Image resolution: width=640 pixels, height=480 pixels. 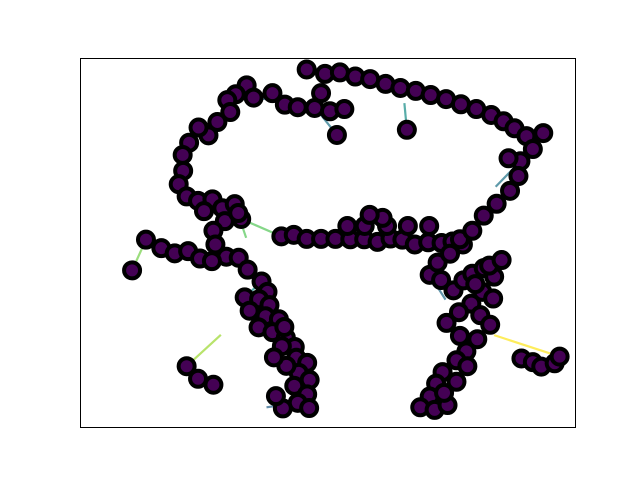 What do you see at coordinates (526, 346) in the screenshot?
I see `edge-line` at bounding box center [526, 346].